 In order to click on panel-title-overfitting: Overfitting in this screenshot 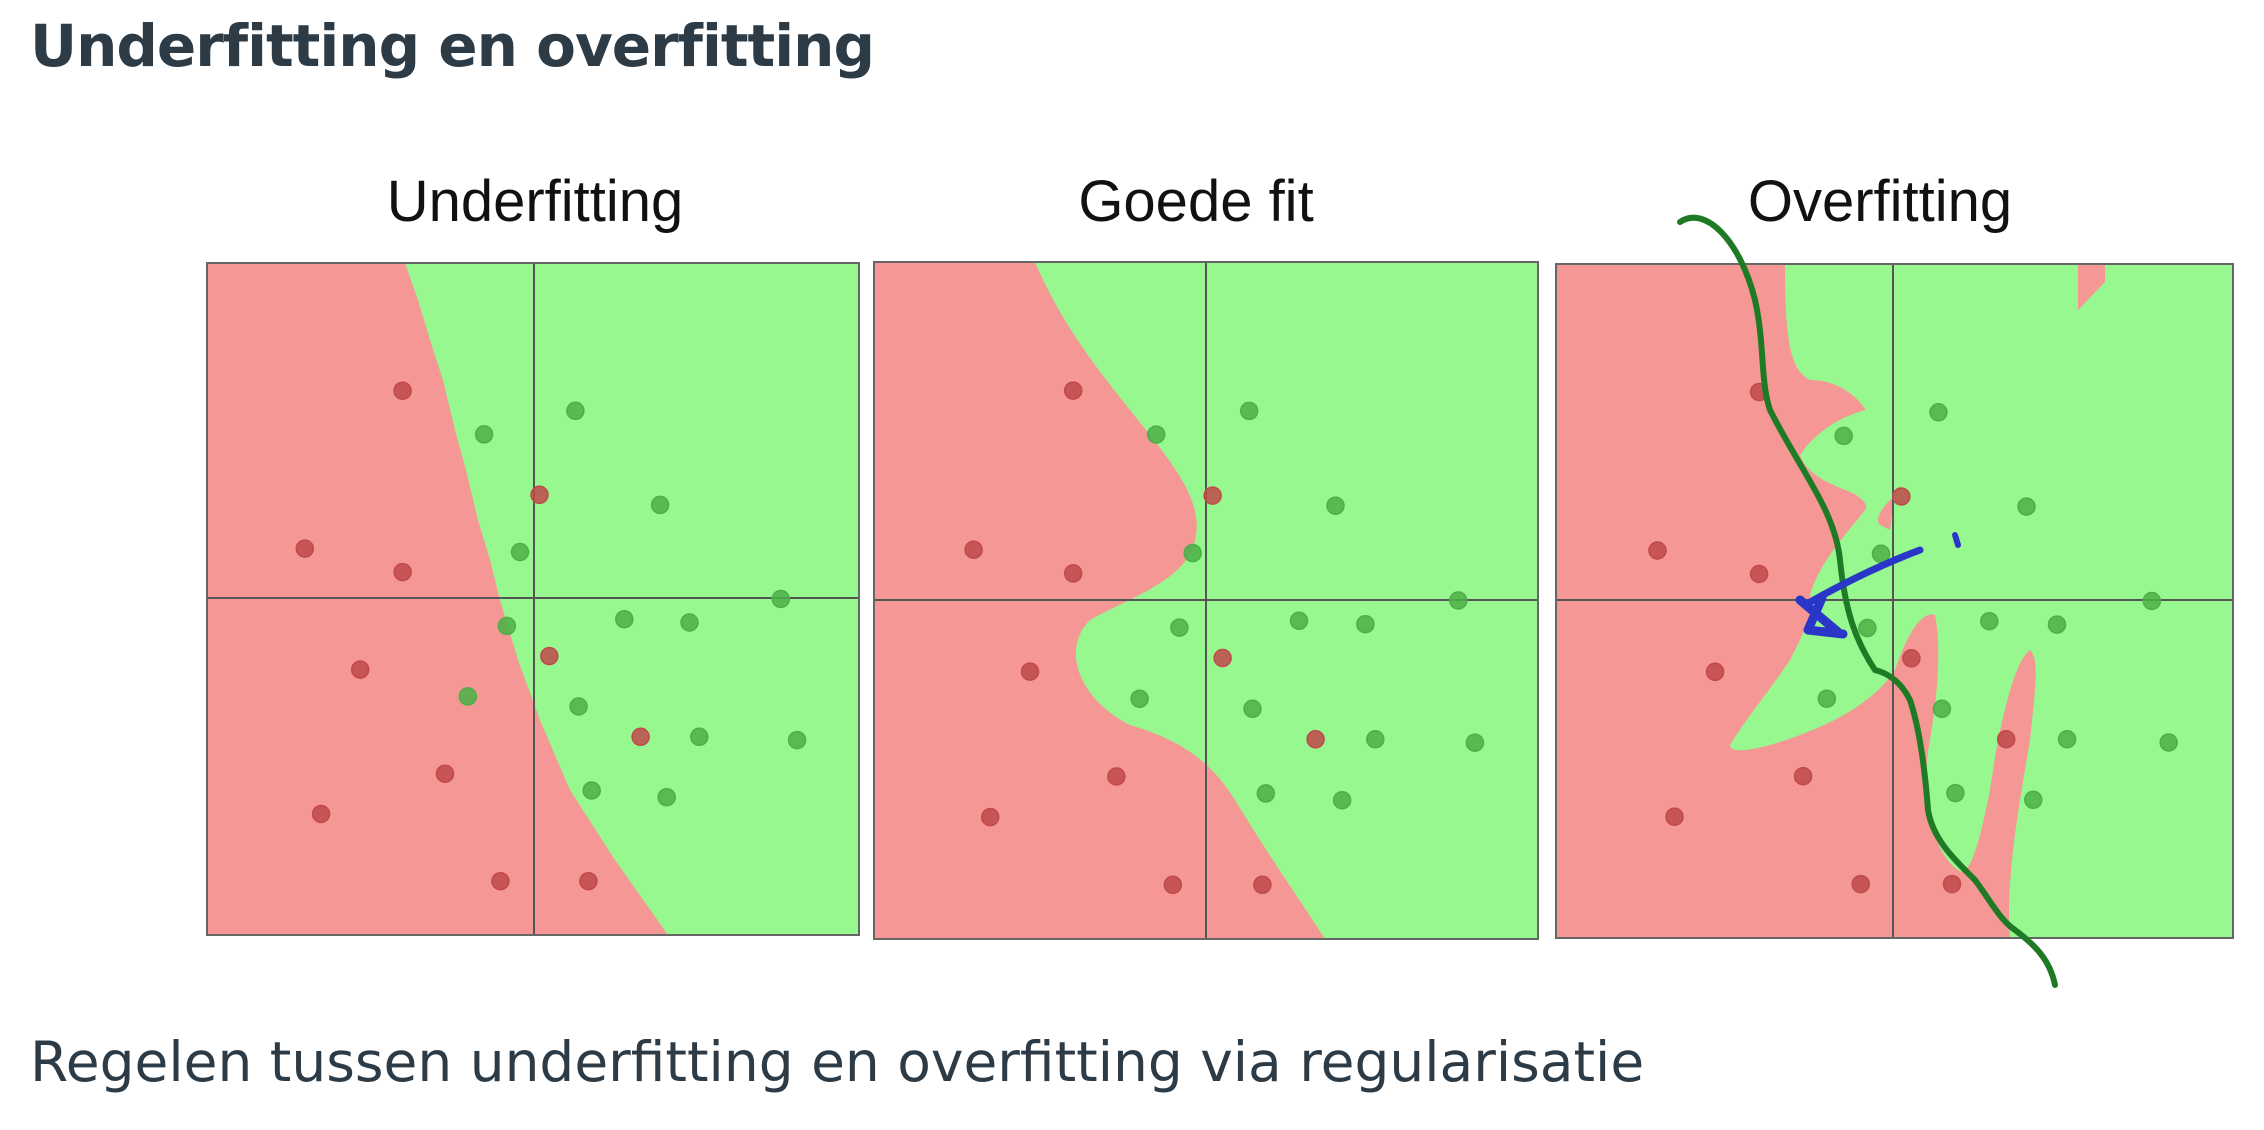, I will do `click(1880, 201)`.